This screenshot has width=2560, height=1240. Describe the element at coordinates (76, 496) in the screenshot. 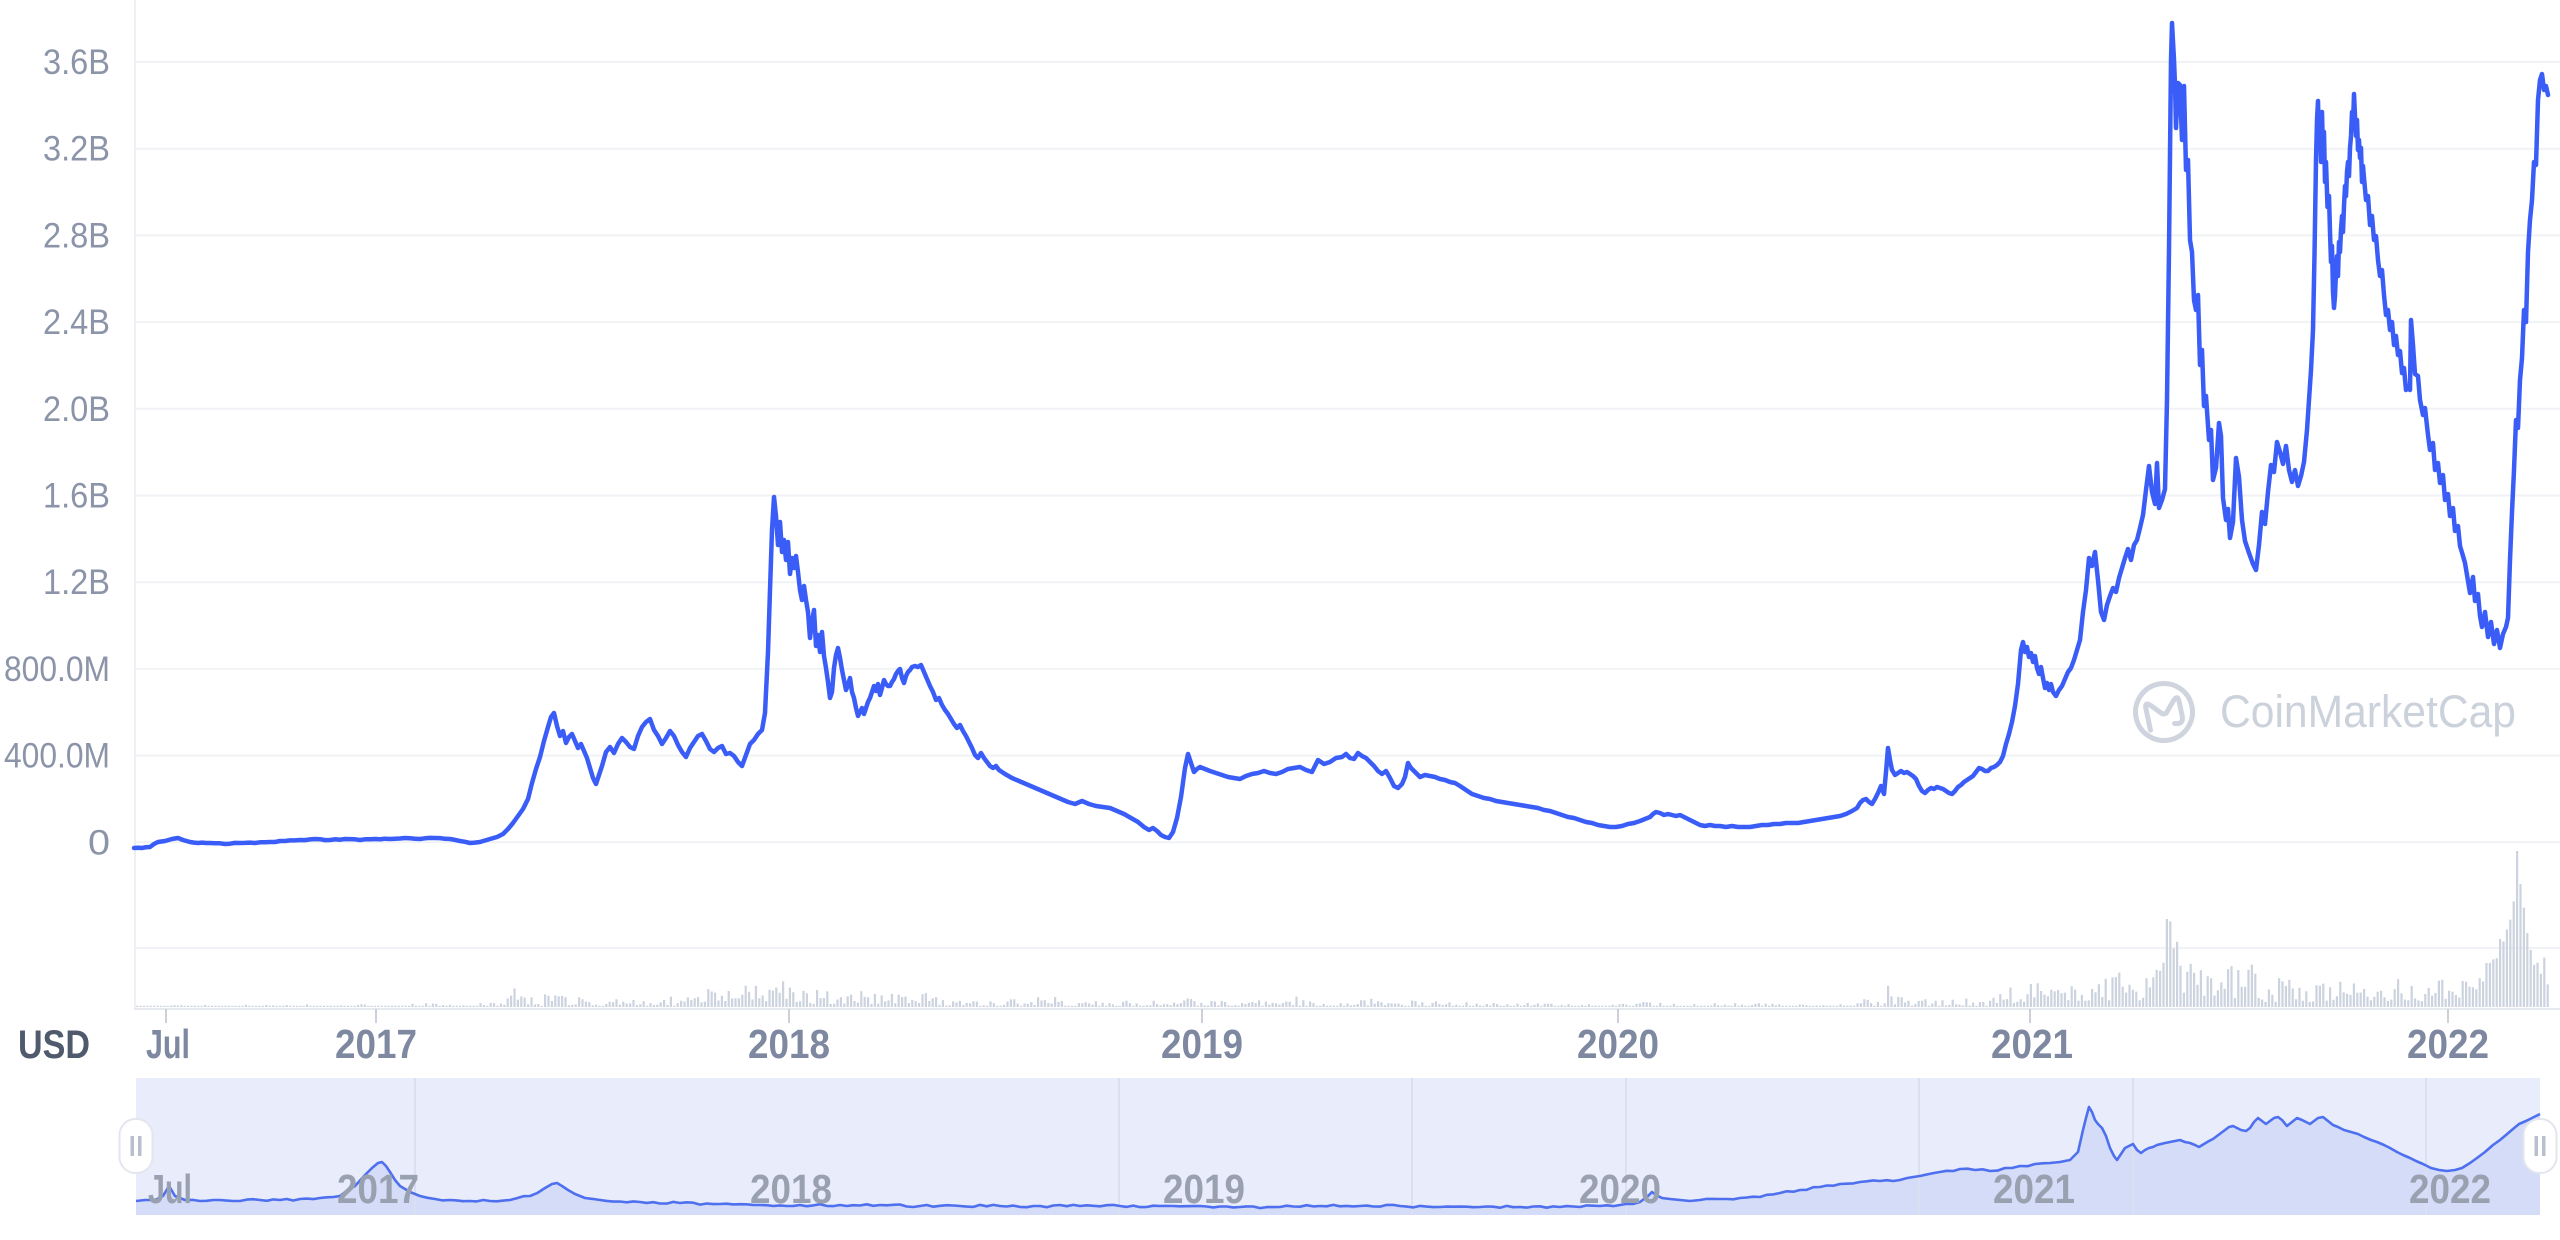

I see `svg-text: 1.6B` at that location.